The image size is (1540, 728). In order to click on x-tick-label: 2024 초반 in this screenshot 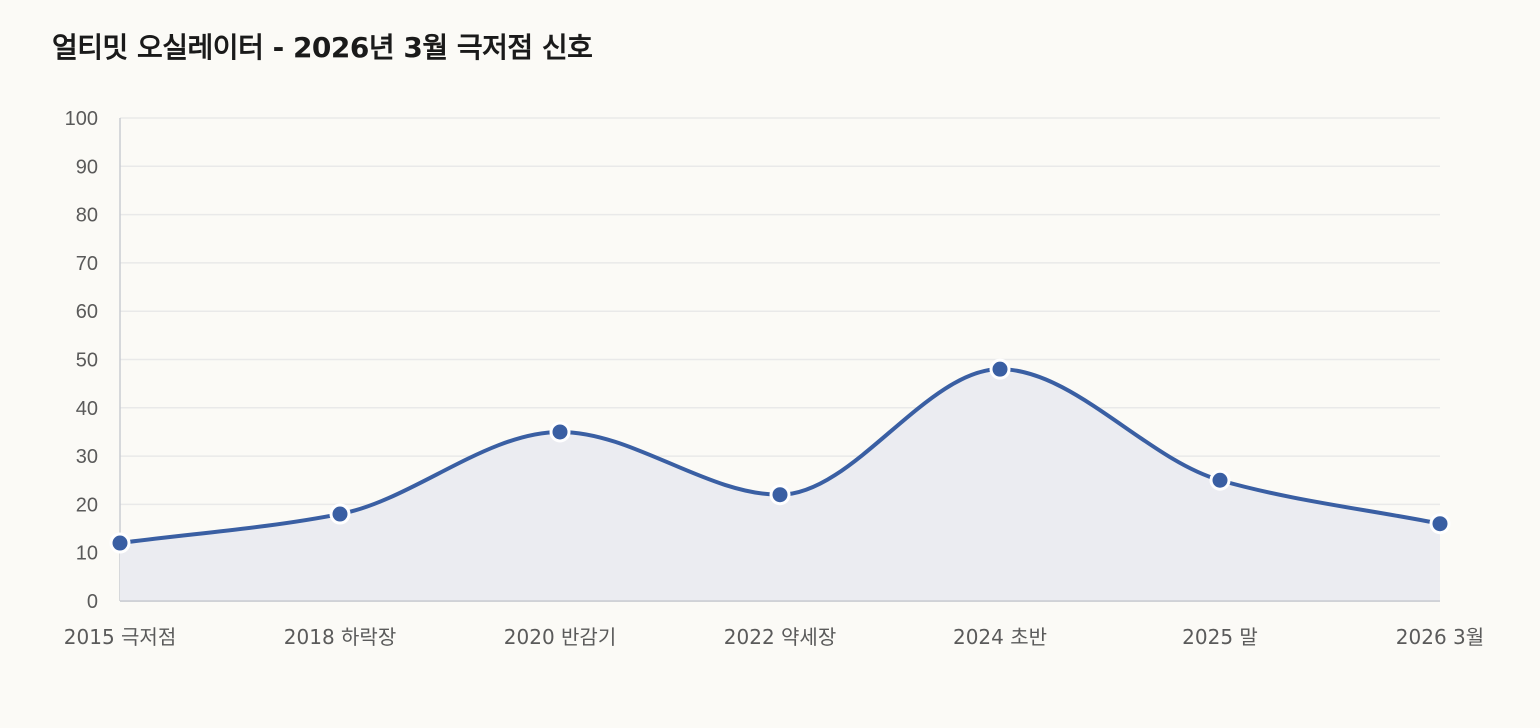, I will do `click(1000, 637)`.